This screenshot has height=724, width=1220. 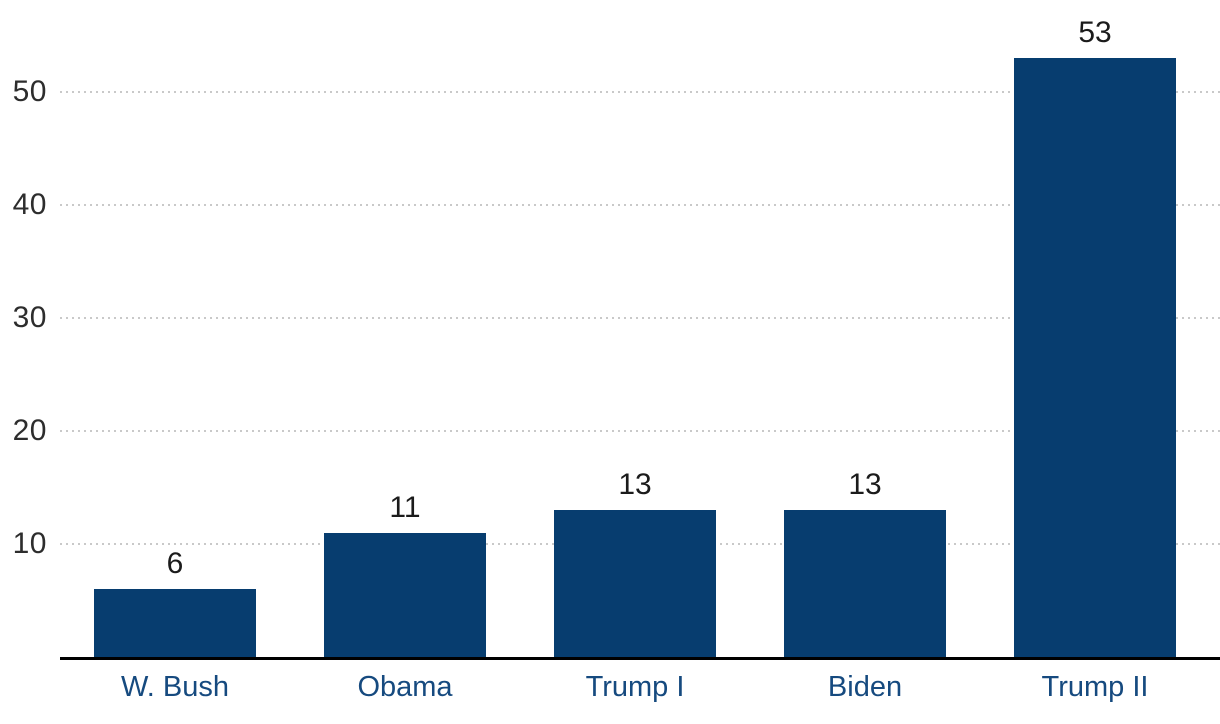 What do you see at coordinates (640, 658) in the screenshot?
I see `x-axis-line` at bounding box center [640, 658].